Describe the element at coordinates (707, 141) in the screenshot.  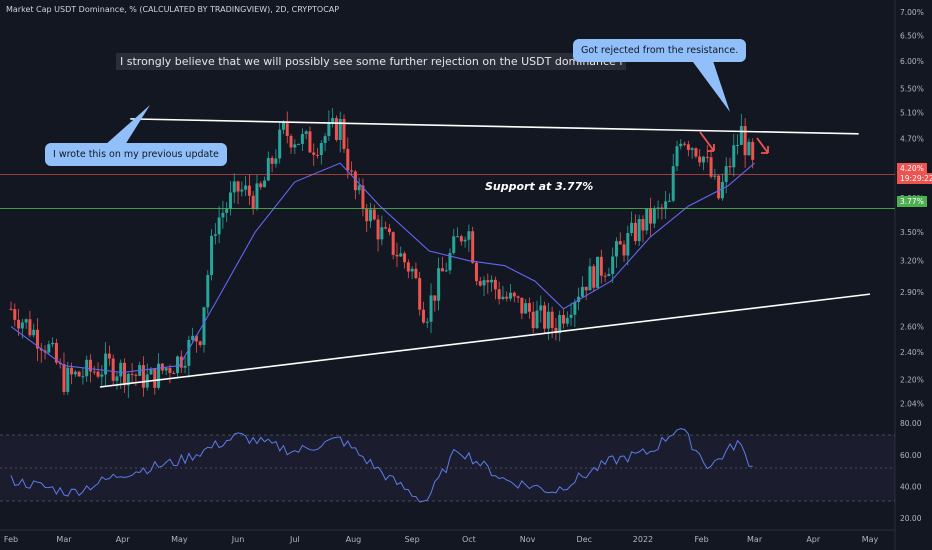
I see `arrow-icon` at that location.